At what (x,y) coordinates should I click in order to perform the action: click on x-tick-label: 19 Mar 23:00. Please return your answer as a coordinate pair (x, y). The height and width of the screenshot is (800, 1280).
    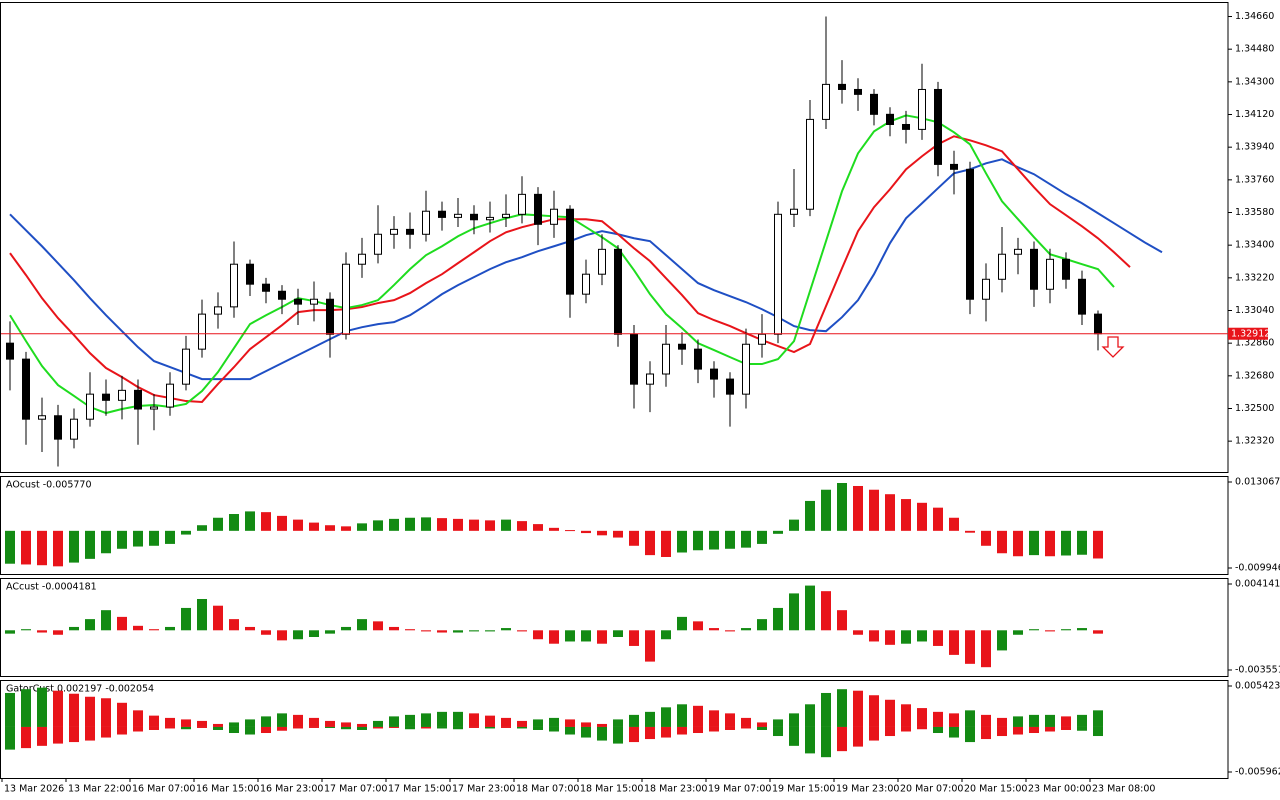
    Looking at the image, I should click on (867, 789).